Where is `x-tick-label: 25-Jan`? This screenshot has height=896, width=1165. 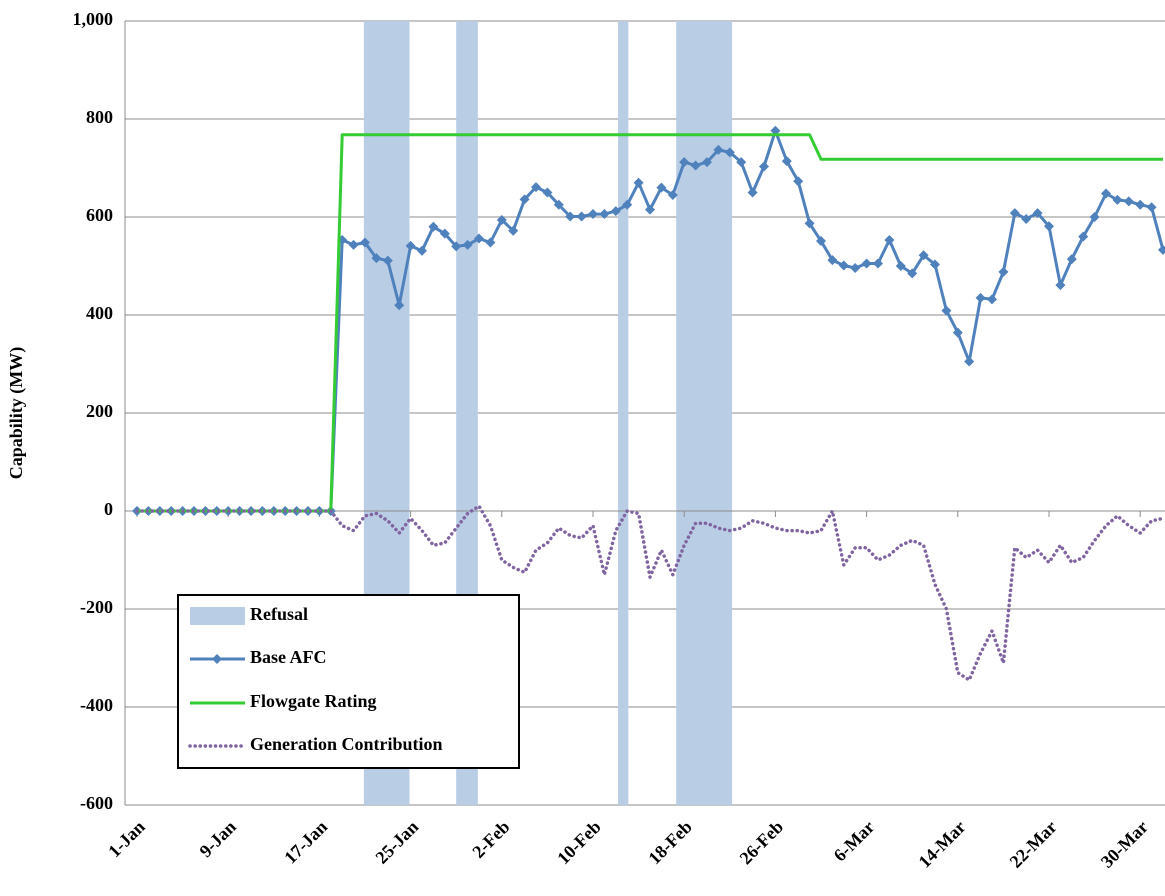 x-tick-label: 25-Jan is located at coordinates (396, 842).